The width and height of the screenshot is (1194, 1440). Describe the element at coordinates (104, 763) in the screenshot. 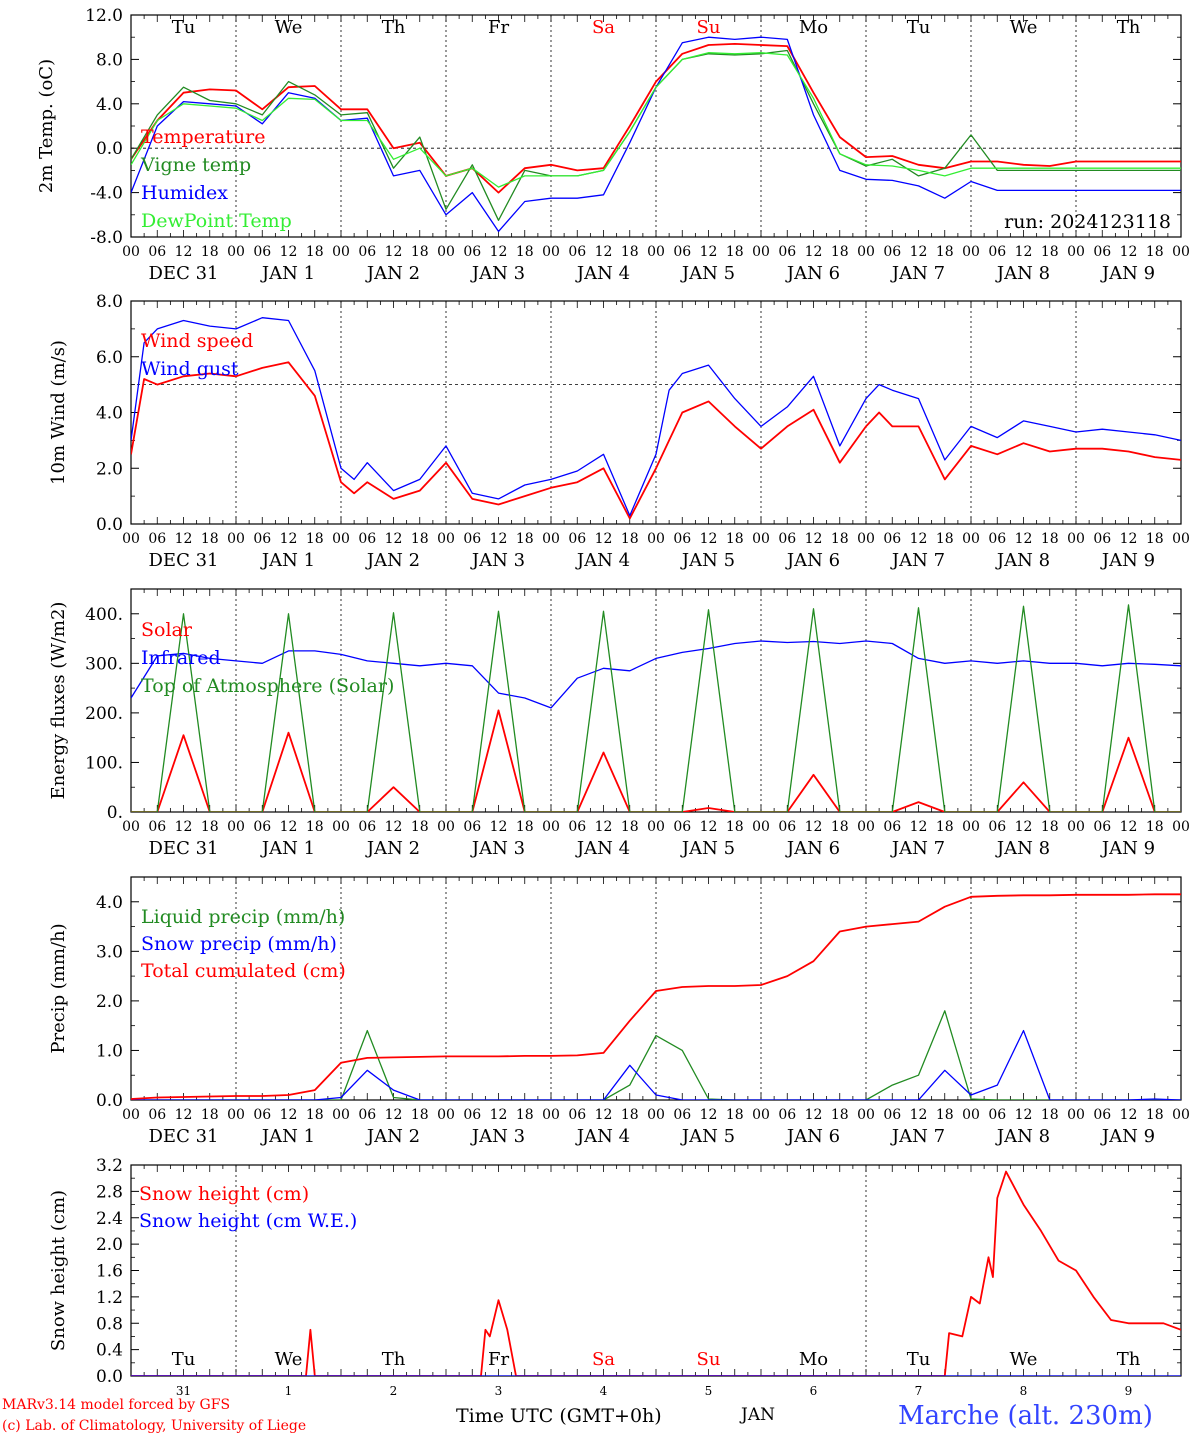

I see `y-tick-label: 100.` at that location.